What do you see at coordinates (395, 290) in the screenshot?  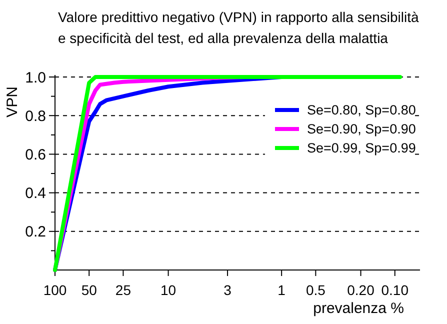 I see `x-tick-label: 0.10` at bounding box center [395, 290].